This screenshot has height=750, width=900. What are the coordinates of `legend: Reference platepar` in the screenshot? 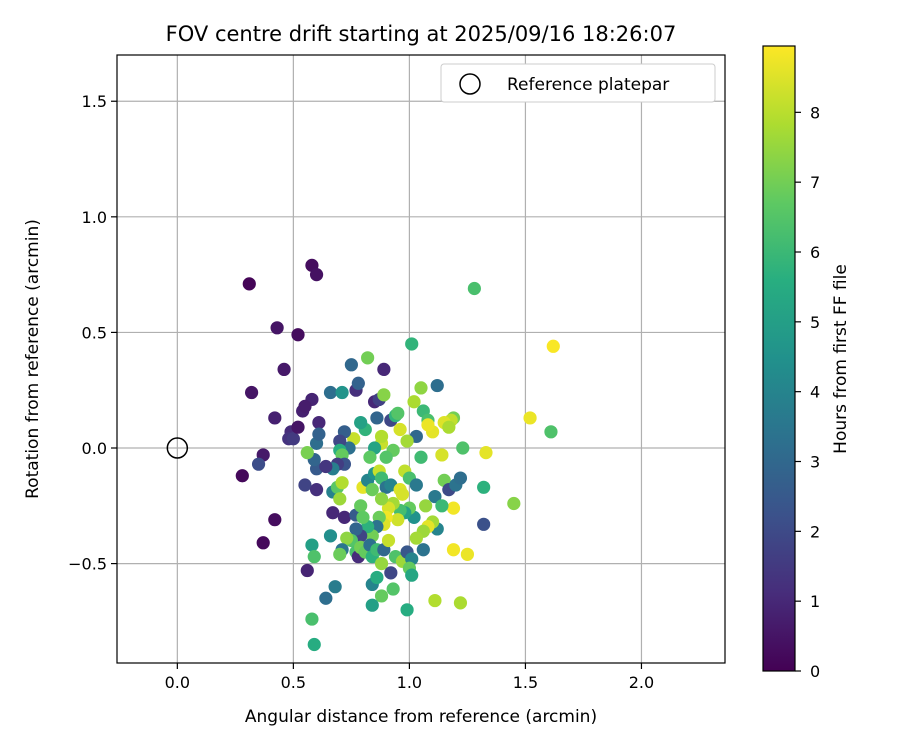 It's located at (578, 83).